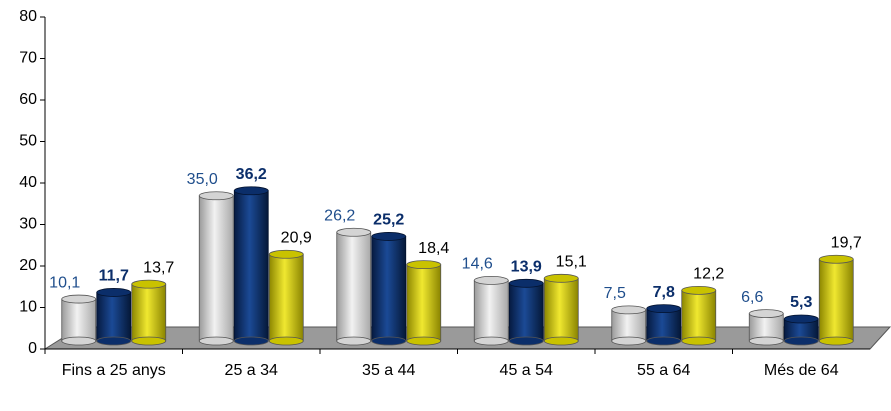 The height and width of the screenshot is (411, 891). Describe the element at coordinates (526, 370) in the screenshot. I see `x-tick-label: 45 a 54` at that location.